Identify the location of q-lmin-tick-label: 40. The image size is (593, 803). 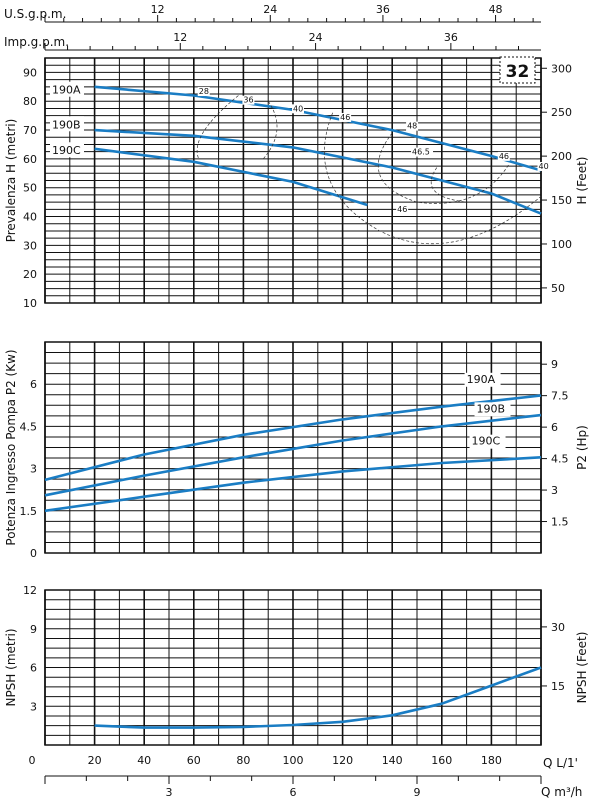
(144, 760).